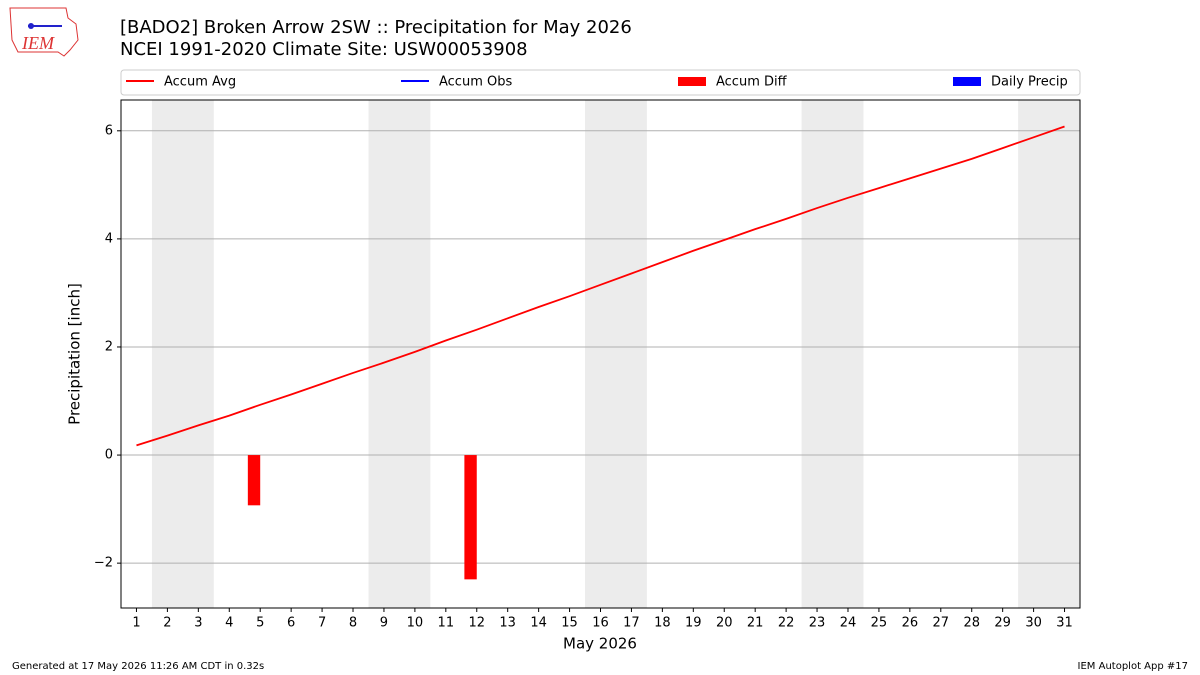  What do you see at coordinates (109, 346) in the screenshot?
I see `y-tick-label: 2` at bounding box center [109, 346].